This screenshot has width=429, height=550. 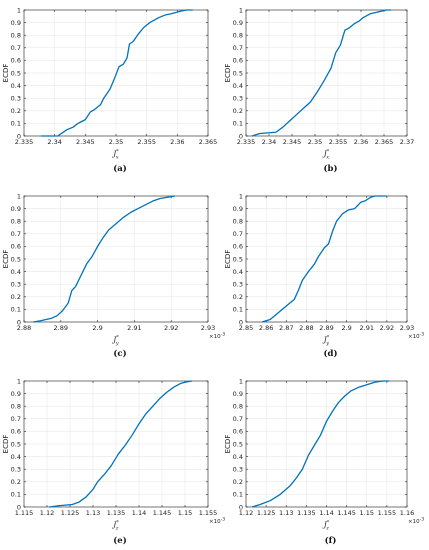 I want to click on x-tick-label: 2.92, so click(x=387, y=328).